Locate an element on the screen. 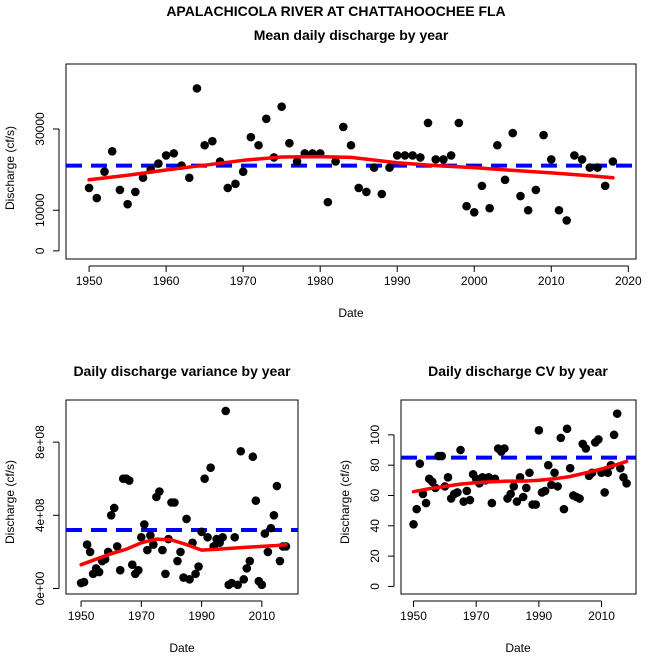  y-tick-label: 0 is located at coordinates (40, 250).